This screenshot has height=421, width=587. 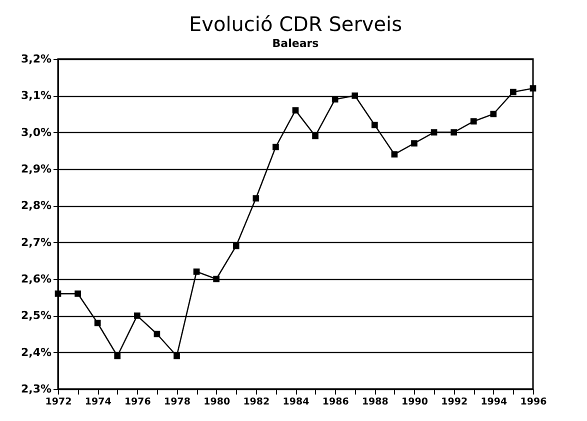 I want to click on x-tick-label: 1974, so click(x=98, y=402).